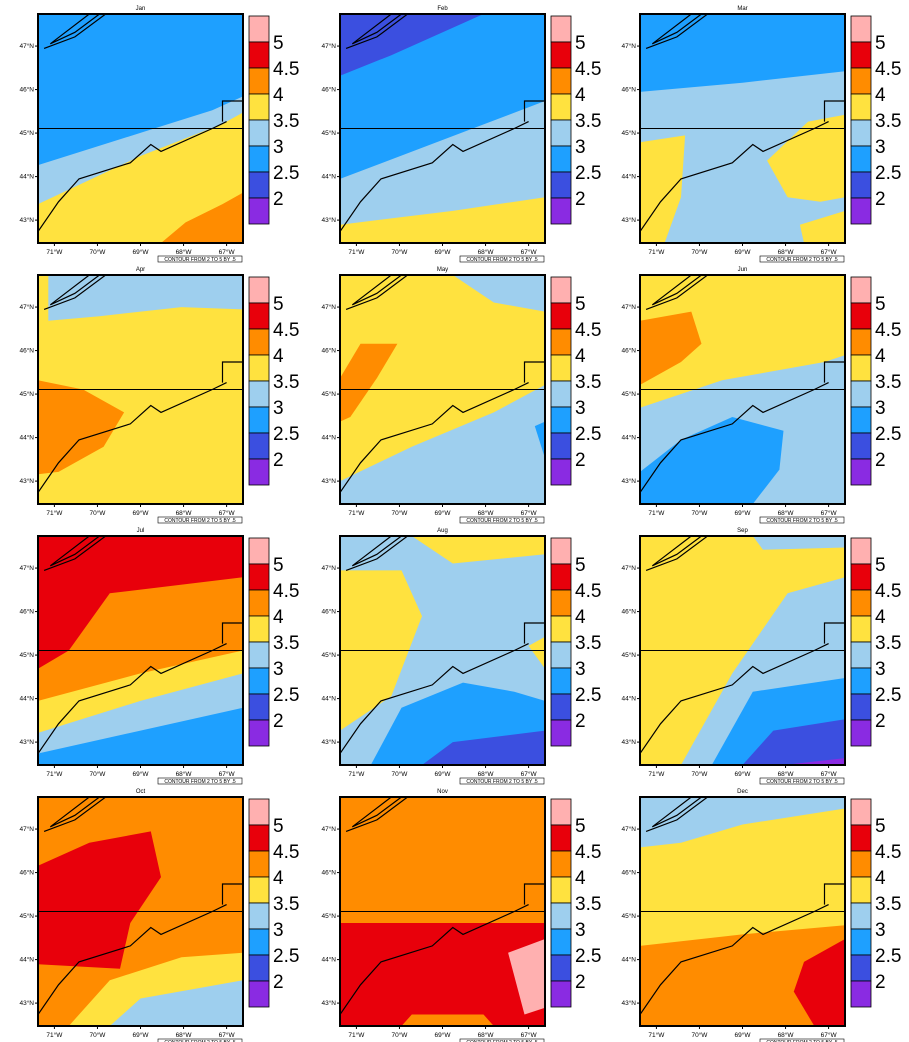 This screenshot has height=1042, width=909. Describe the element at coordinates (26, 1003) in the screenshot. I see `lat-tick-label: 43°N` at that location.